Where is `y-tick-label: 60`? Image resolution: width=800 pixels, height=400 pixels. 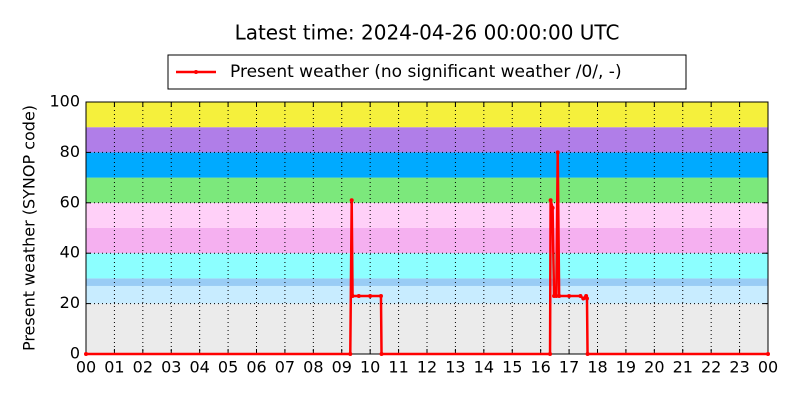
y-tick-label: 60 is located at coordinates (70, 201).